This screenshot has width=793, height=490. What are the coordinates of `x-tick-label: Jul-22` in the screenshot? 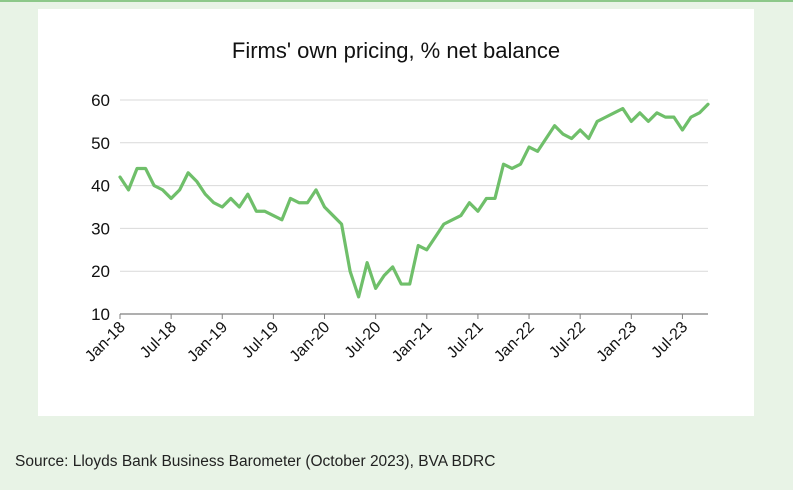 It's located at (567, 340).